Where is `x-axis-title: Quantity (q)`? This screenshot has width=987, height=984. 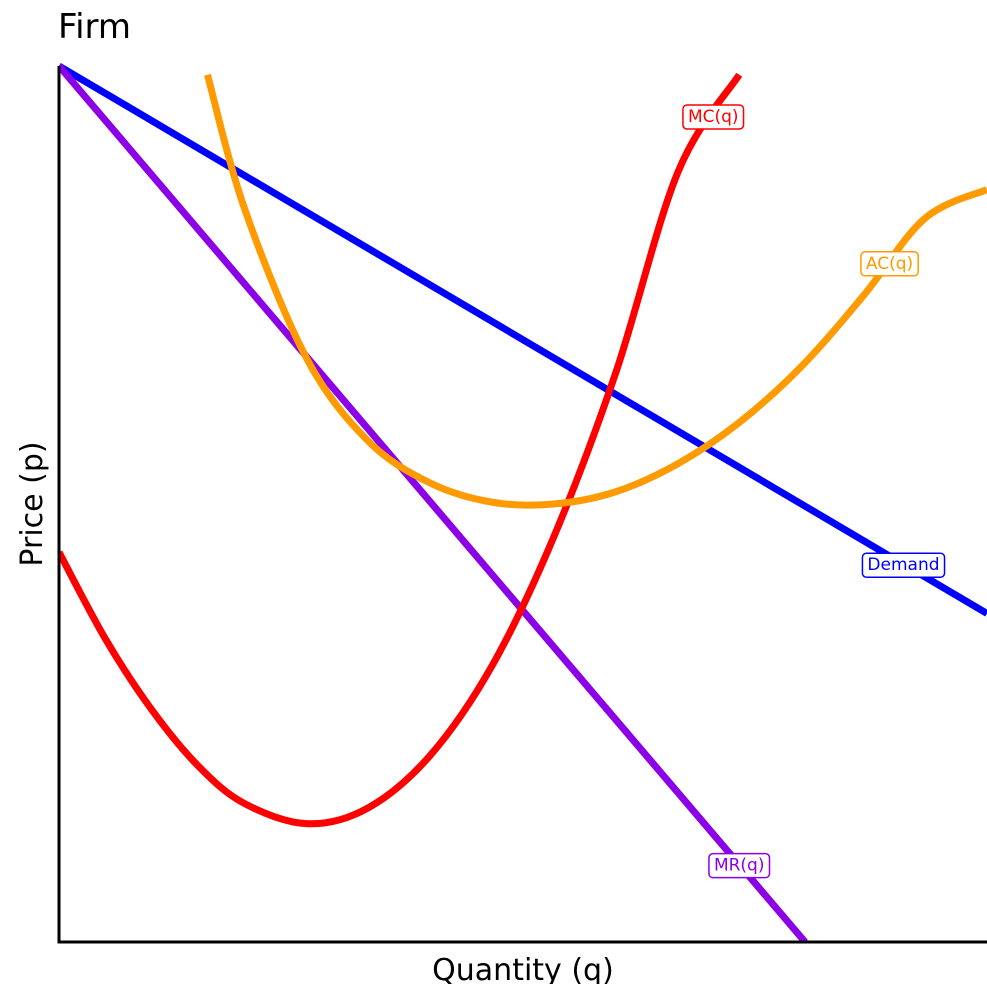 x-axis-title: Quantity (q) is located at coordinates (523, 968).